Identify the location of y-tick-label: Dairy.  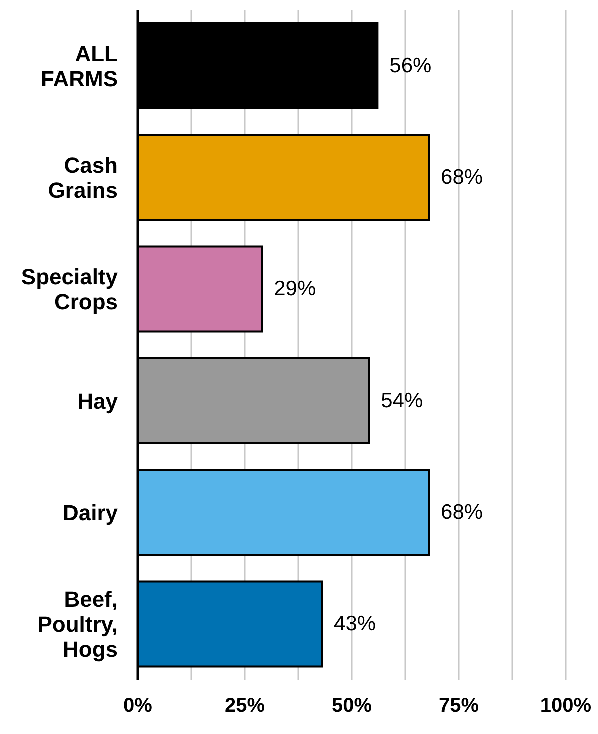
(90, 512).